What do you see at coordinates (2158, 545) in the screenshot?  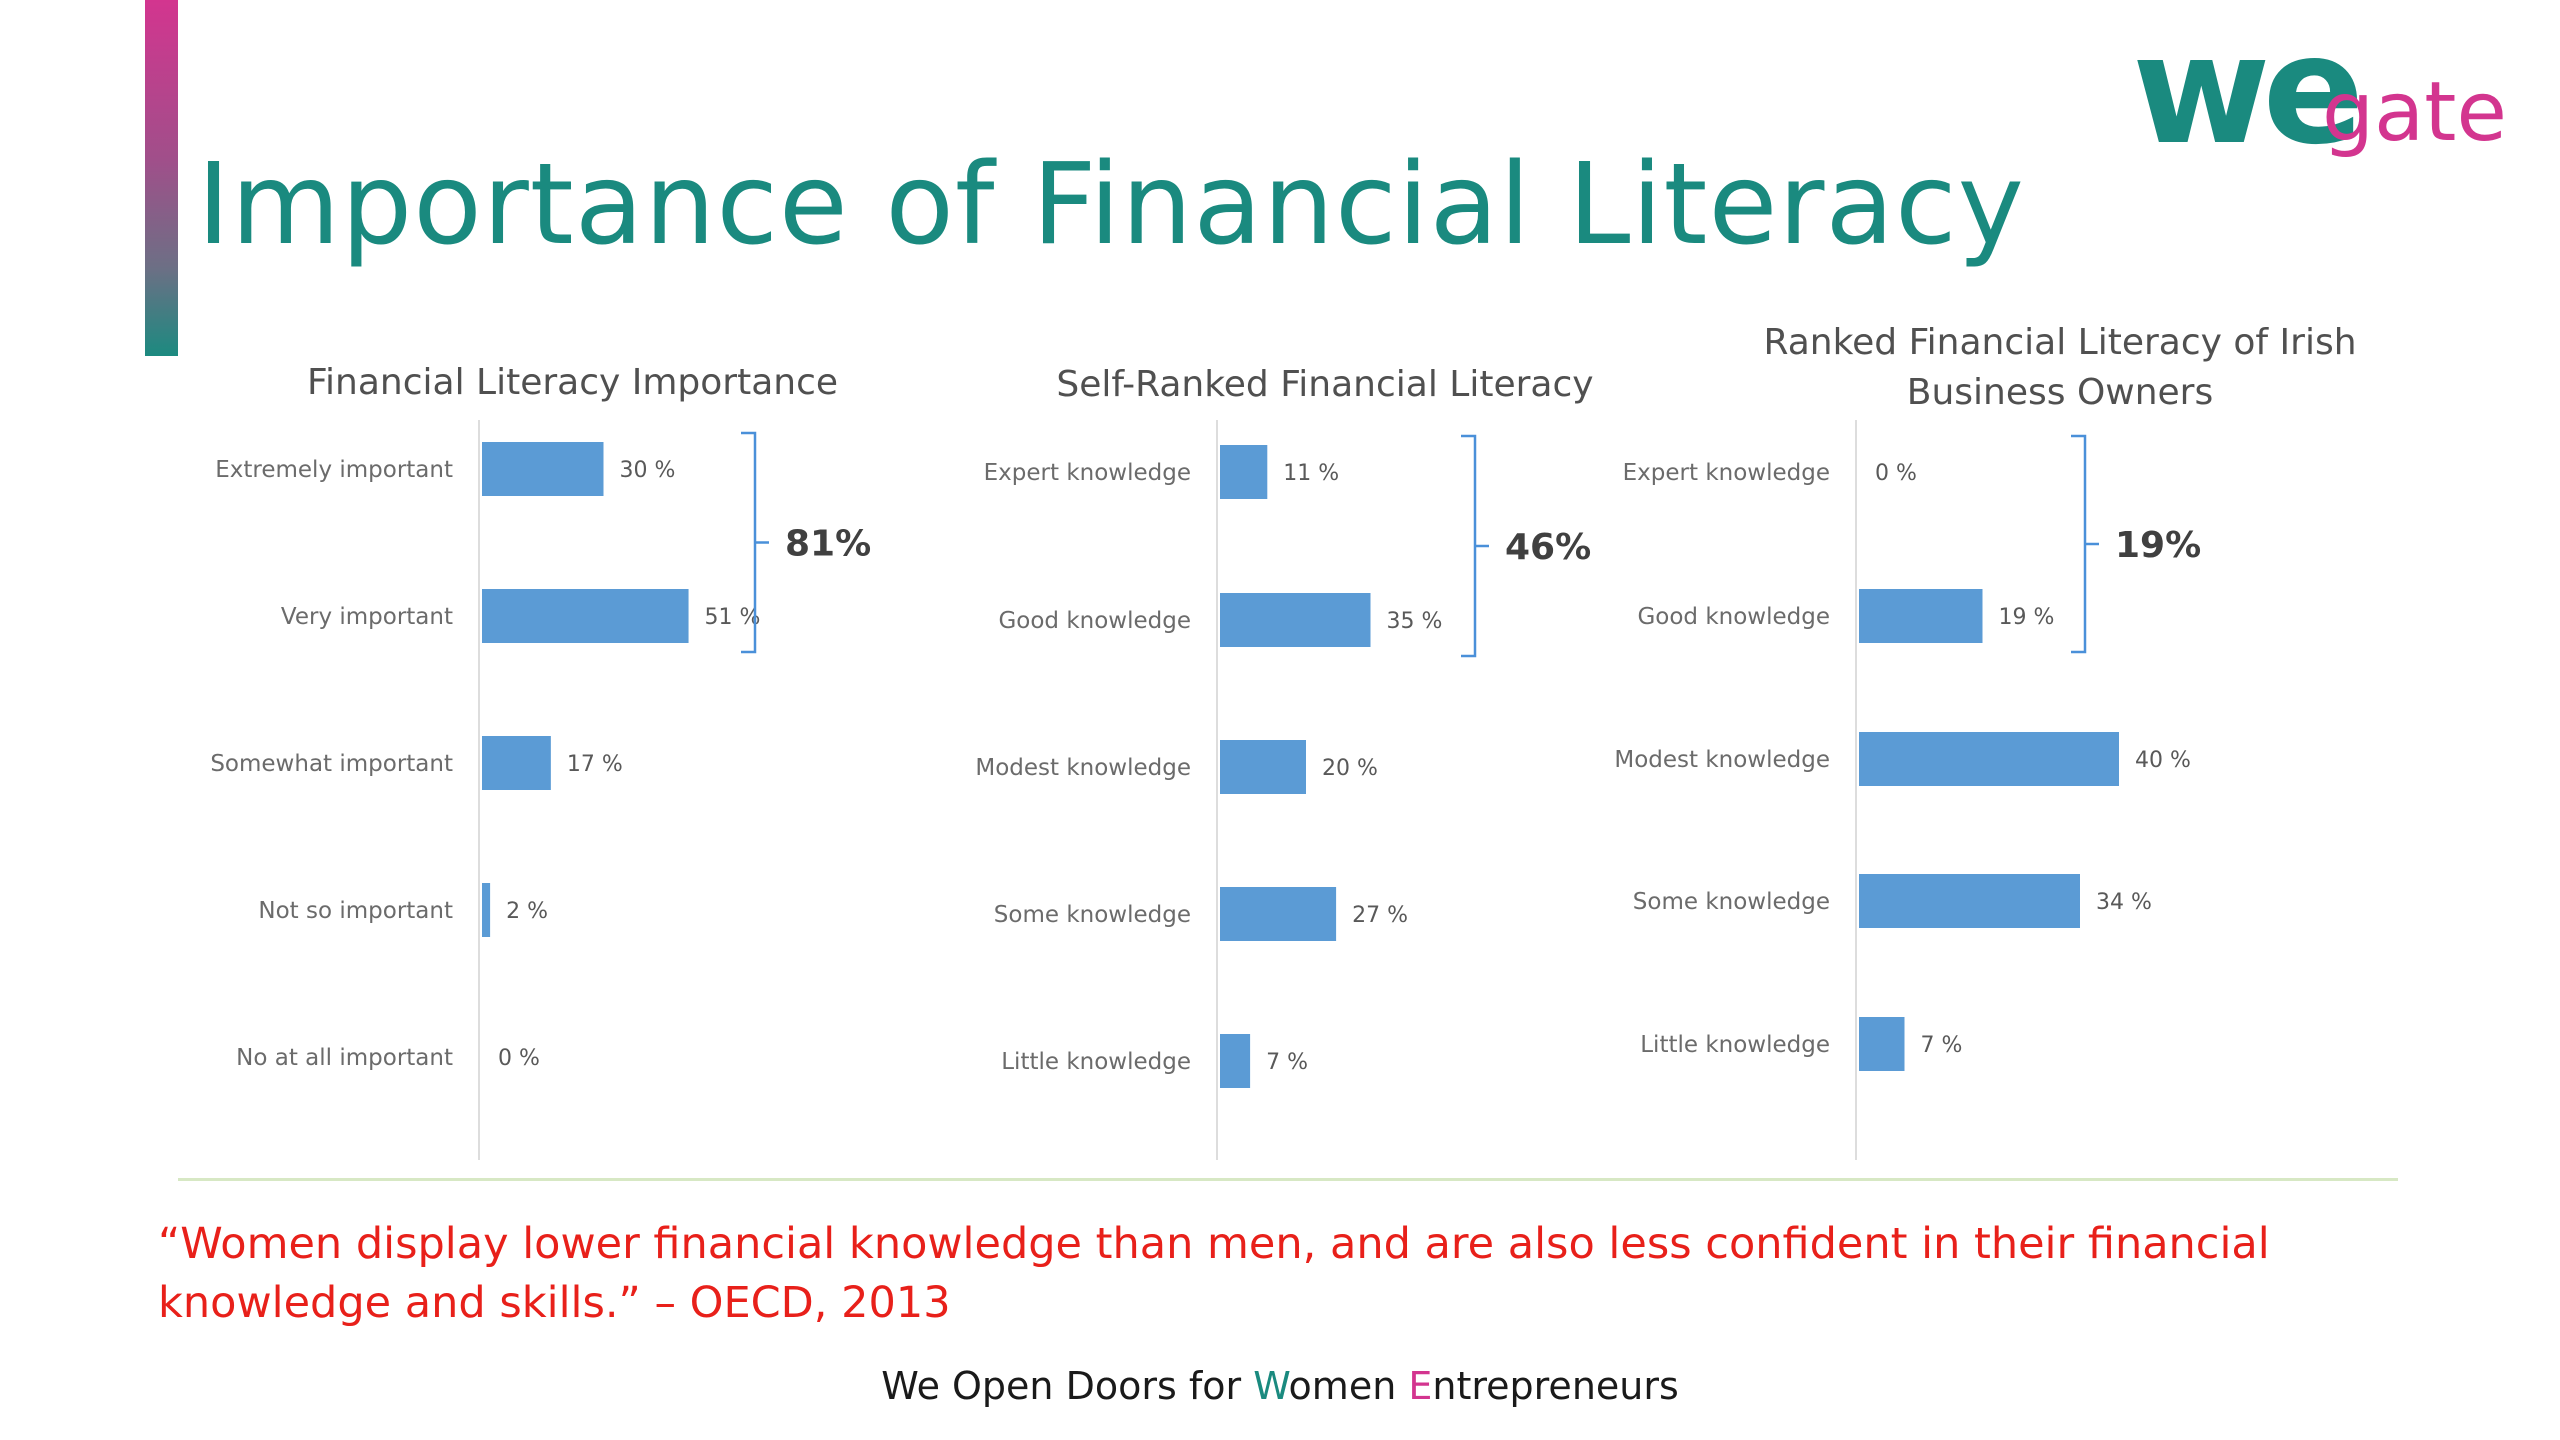 I see `bracket-label: 19%` at bounding box center [2158, 545].